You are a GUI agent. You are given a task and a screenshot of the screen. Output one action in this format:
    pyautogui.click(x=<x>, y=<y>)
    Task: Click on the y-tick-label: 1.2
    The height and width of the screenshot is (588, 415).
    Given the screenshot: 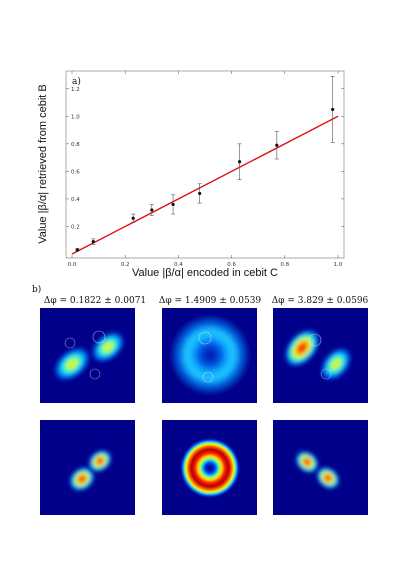 What is the action you would take?
    pyautogui.click(x=75, y=90)
    